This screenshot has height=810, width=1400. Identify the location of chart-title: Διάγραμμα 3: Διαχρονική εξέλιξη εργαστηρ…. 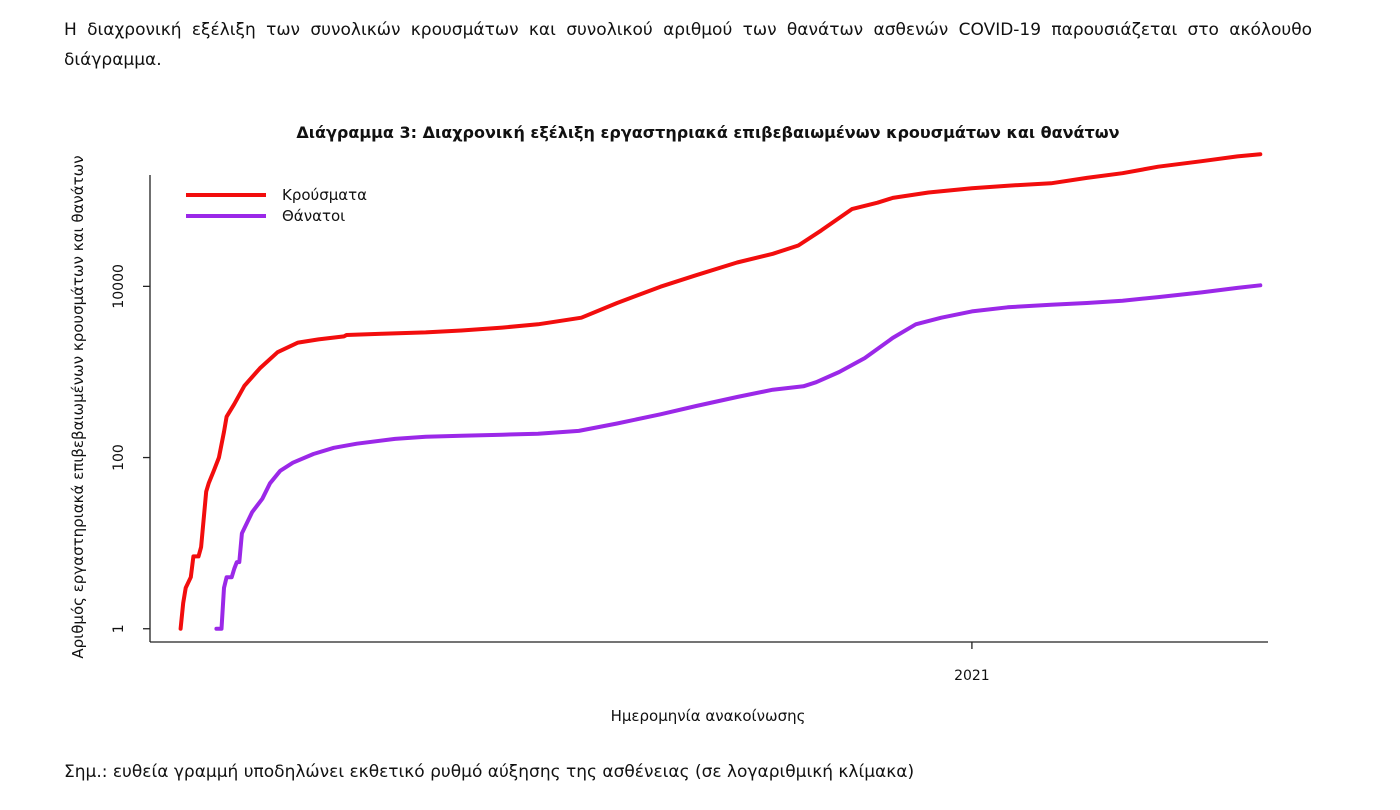
(707, 132).